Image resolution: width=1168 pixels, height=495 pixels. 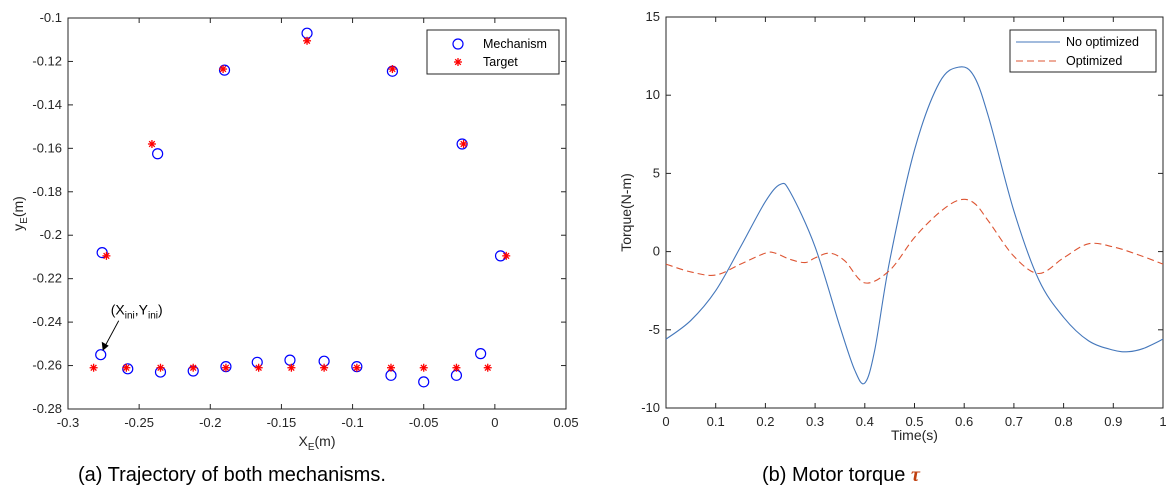 I want to click on caption-b: (b) Motor torque τ, so click(x=841, y=475).